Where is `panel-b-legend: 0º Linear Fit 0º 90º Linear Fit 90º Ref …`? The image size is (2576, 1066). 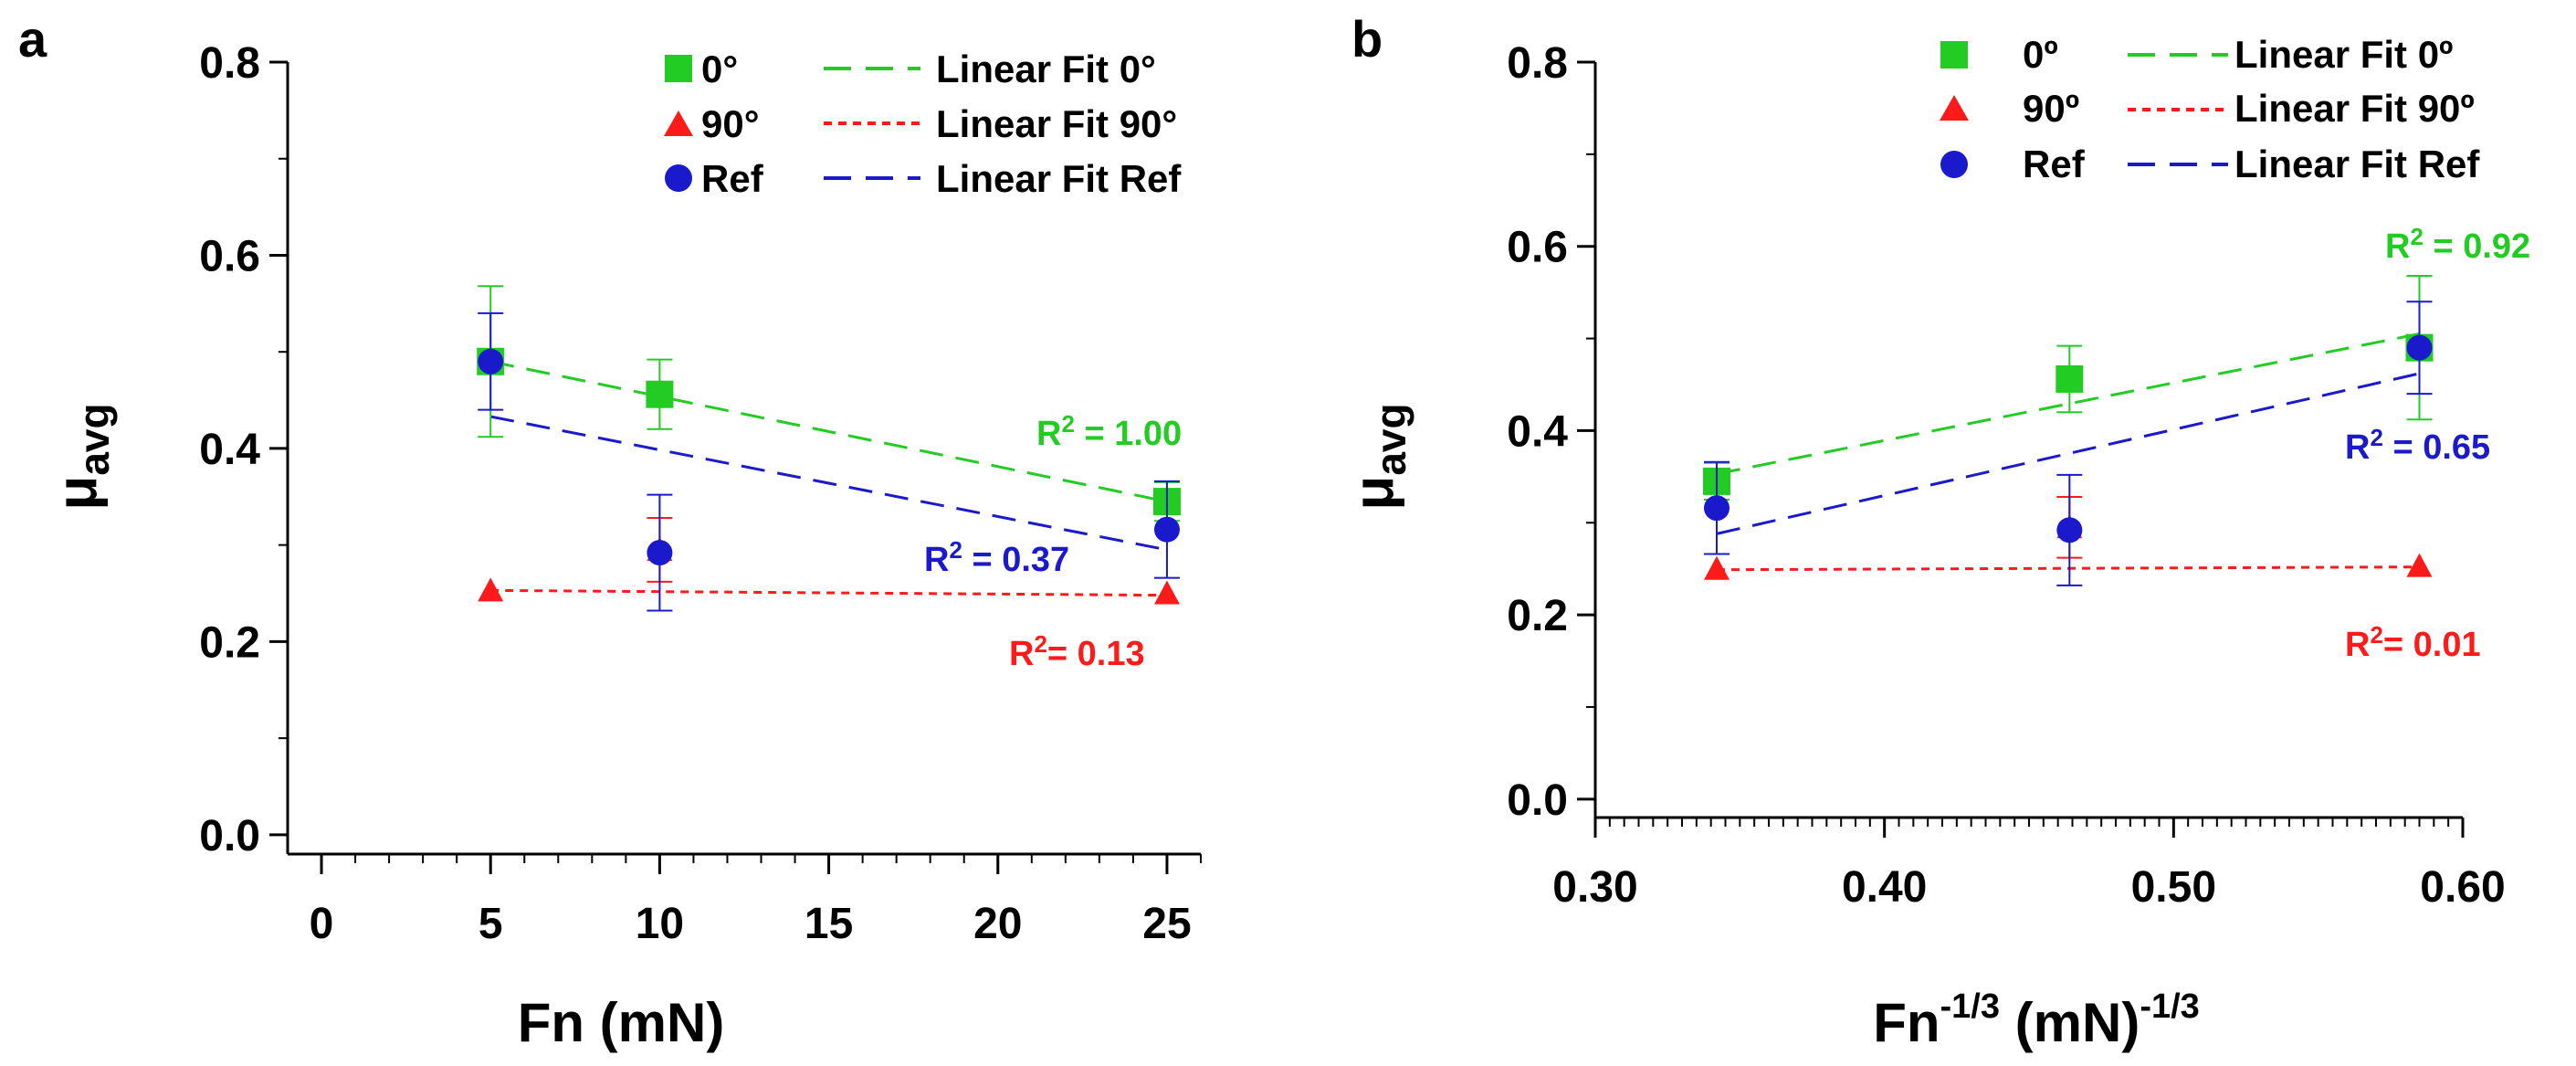
panel-b-legend: 0º Linear Fit 0º 90º Linear Fit 90º Ref … is located at coordinates (2210, 109).